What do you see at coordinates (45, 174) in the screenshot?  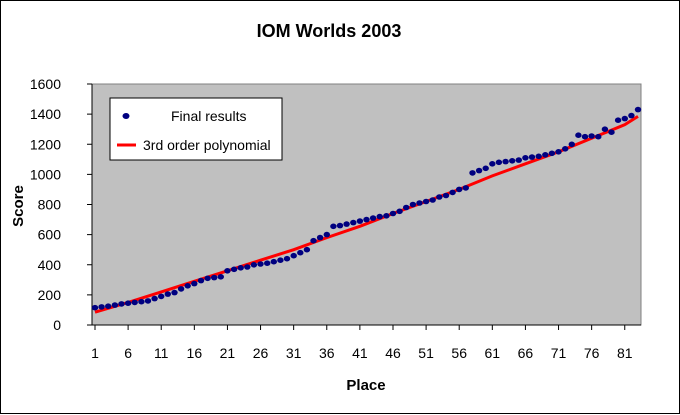 I see `y-tick-label: 1000` at bounding box center [45, 174].